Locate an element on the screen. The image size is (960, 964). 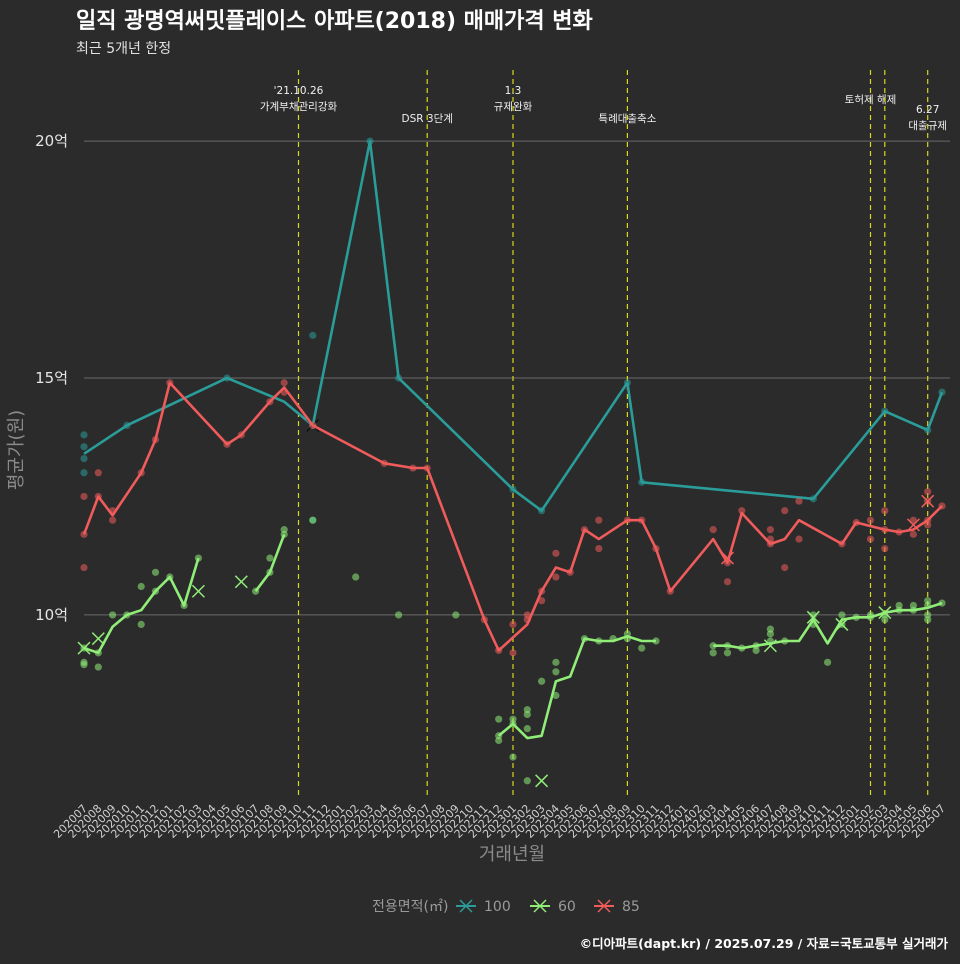
y-tick-label: 15억 is located at coordinates (51, 378).